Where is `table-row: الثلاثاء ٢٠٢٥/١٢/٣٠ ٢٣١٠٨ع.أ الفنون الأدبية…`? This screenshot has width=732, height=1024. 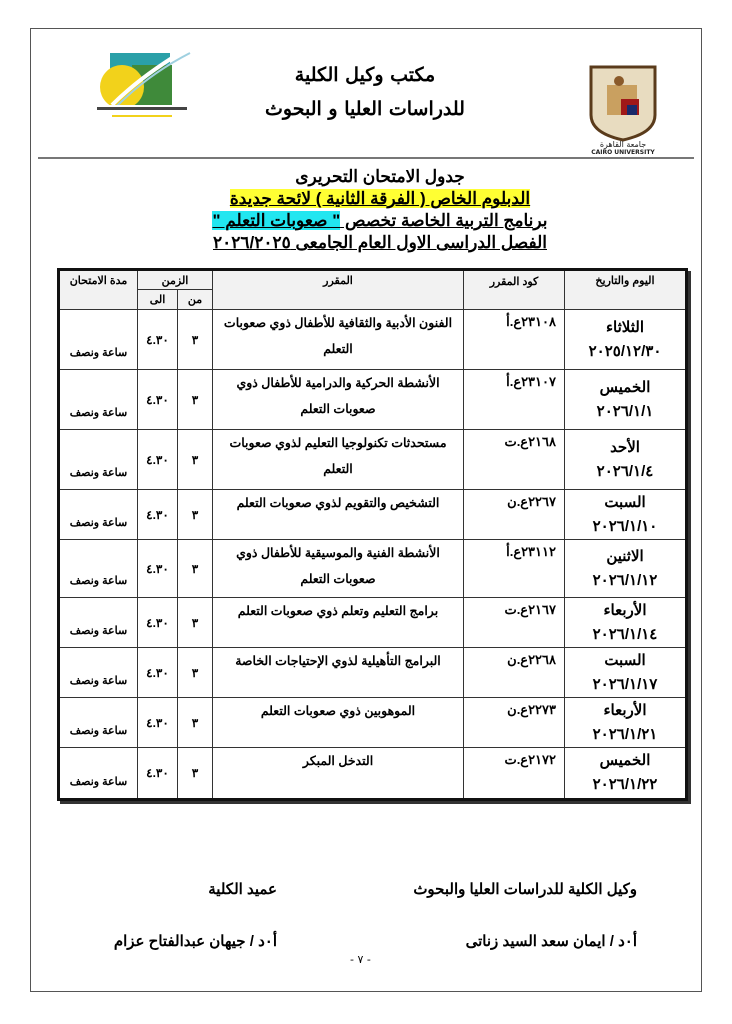 table-row: الثلاثاء ٢٠٢٥/١٢/٣٠ ٢٣١٠٨ع.أ الفنون الأدبية… is located at coordinates (372, 339).